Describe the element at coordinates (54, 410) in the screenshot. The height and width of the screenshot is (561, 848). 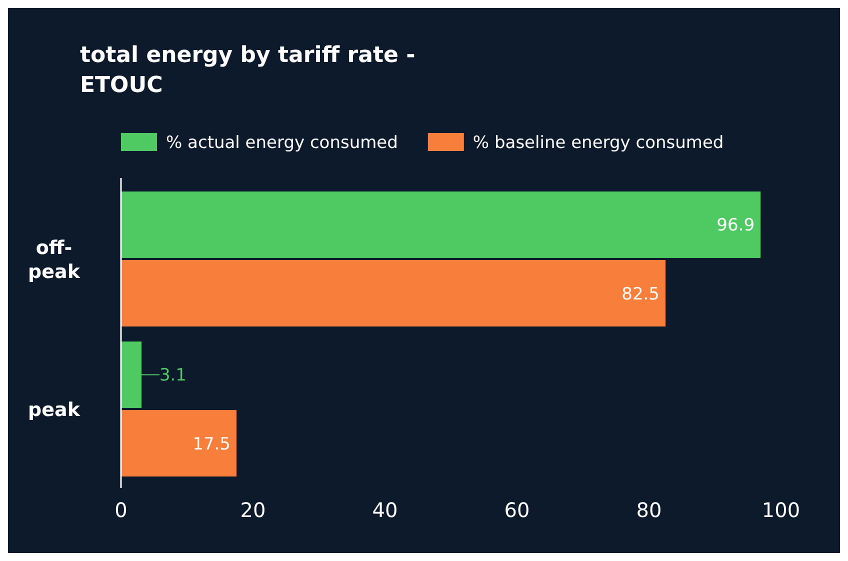
I see `y-tick-label: peak` at that location.